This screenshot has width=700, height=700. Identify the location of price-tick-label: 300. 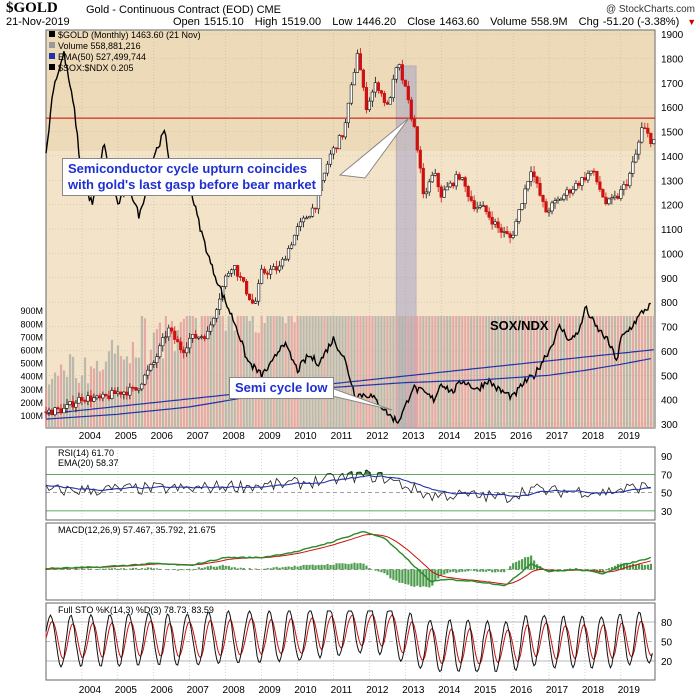
(669, 425).